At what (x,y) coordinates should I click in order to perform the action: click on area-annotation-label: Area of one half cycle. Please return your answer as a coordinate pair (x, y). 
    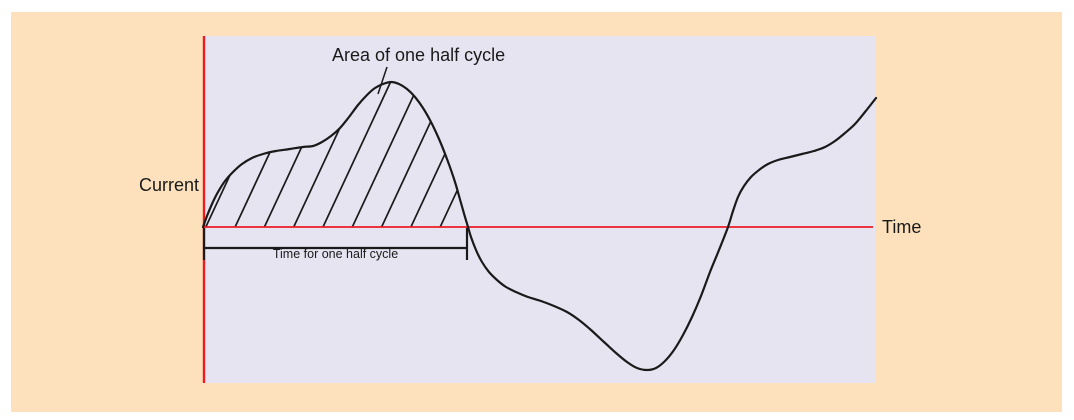
    Looking at the image, I should click on (419, 55).